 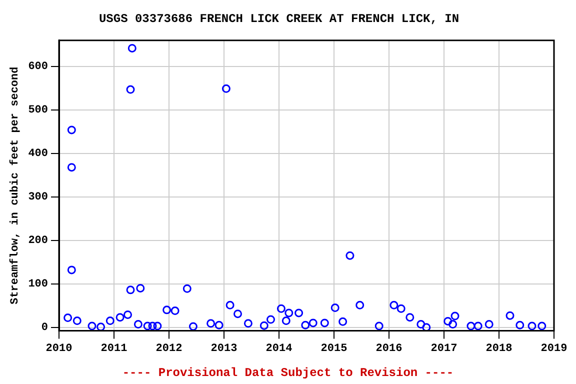 I want to click on chart-title: USGS 03373686 FRENCH LICK CREEK AT FRENCH LICK, IN, so click(x=279, y=19).